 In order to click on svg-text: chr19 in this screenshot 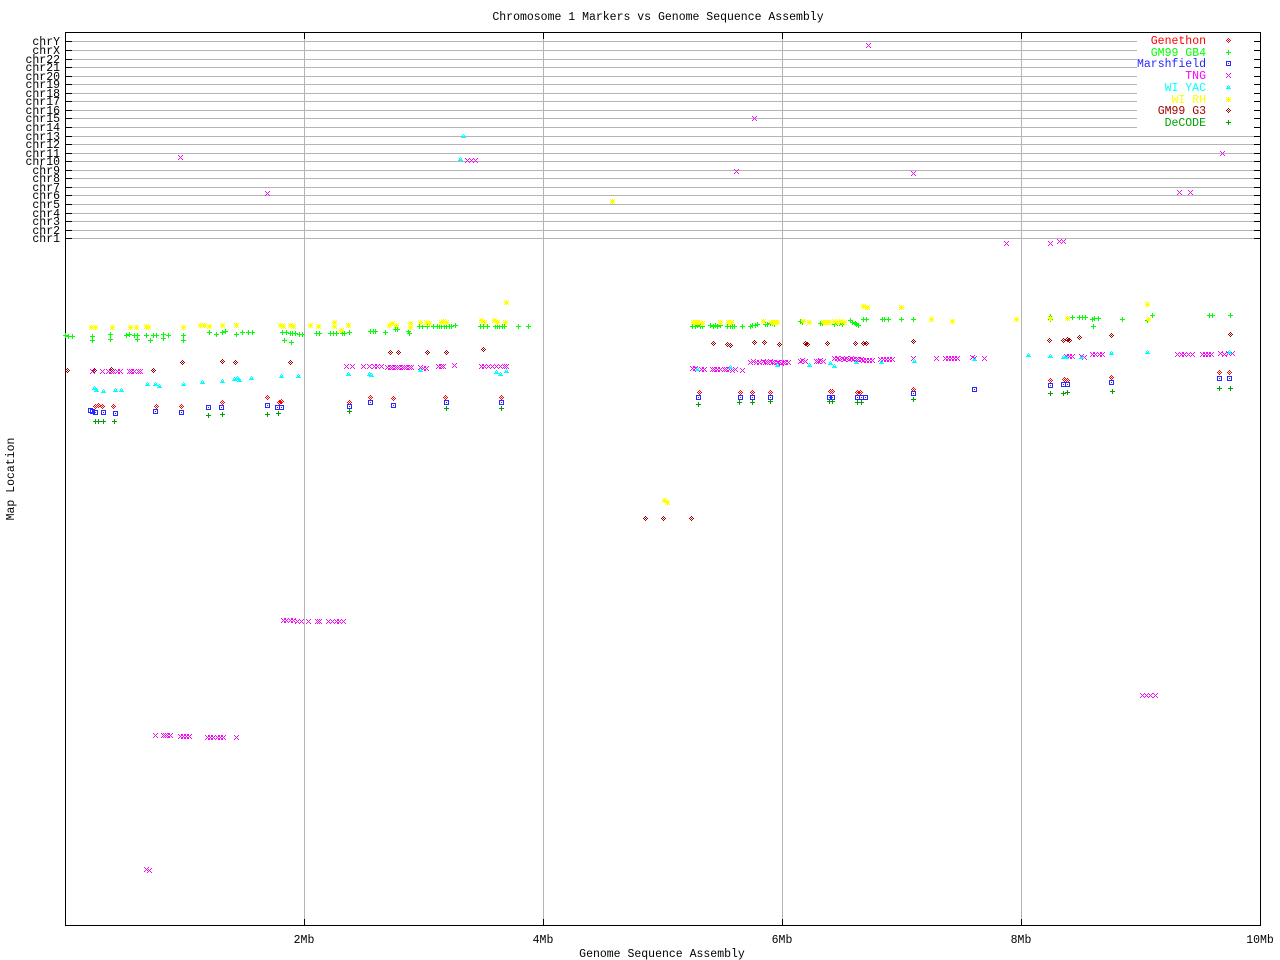, I will do `click(42, 85)`.